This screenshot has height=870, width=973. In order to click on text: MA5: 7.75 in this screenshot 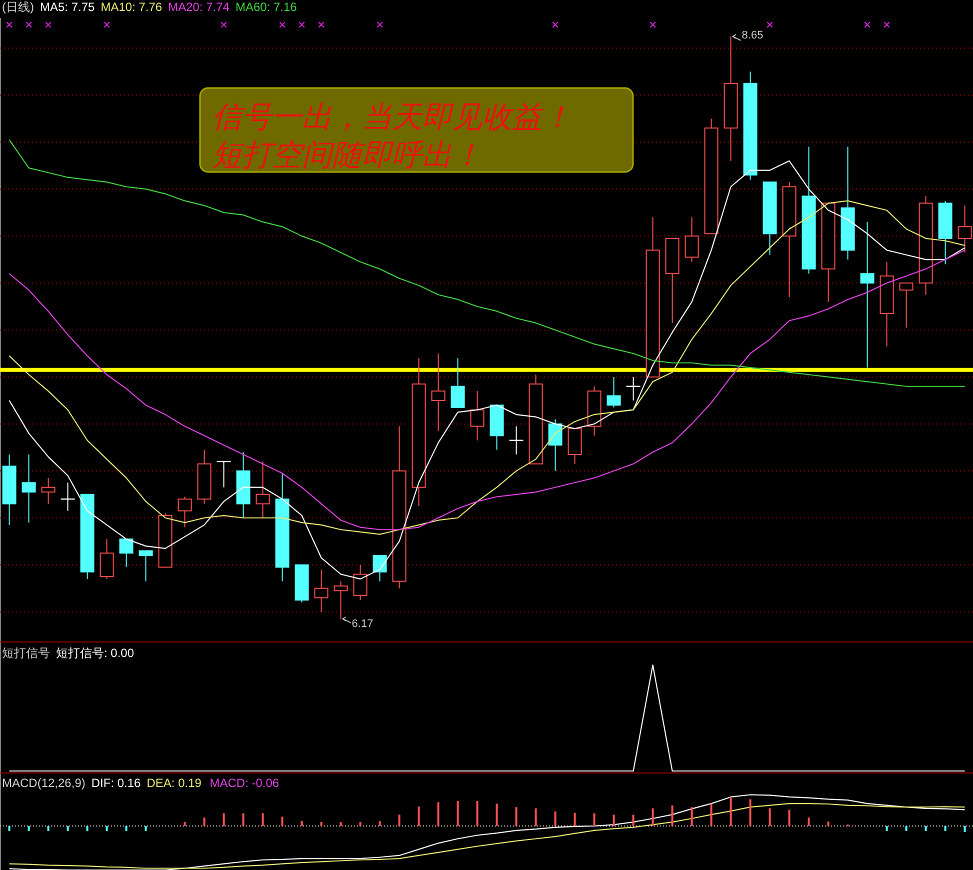, I will do `click(68, 7)`.